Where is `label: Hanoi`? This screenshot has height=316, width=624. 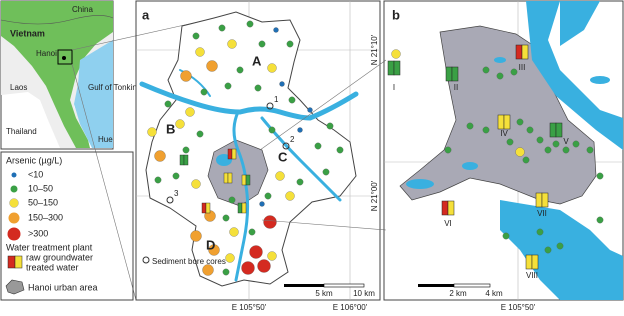
label: Hanoi is located at coordinates (46, 53).